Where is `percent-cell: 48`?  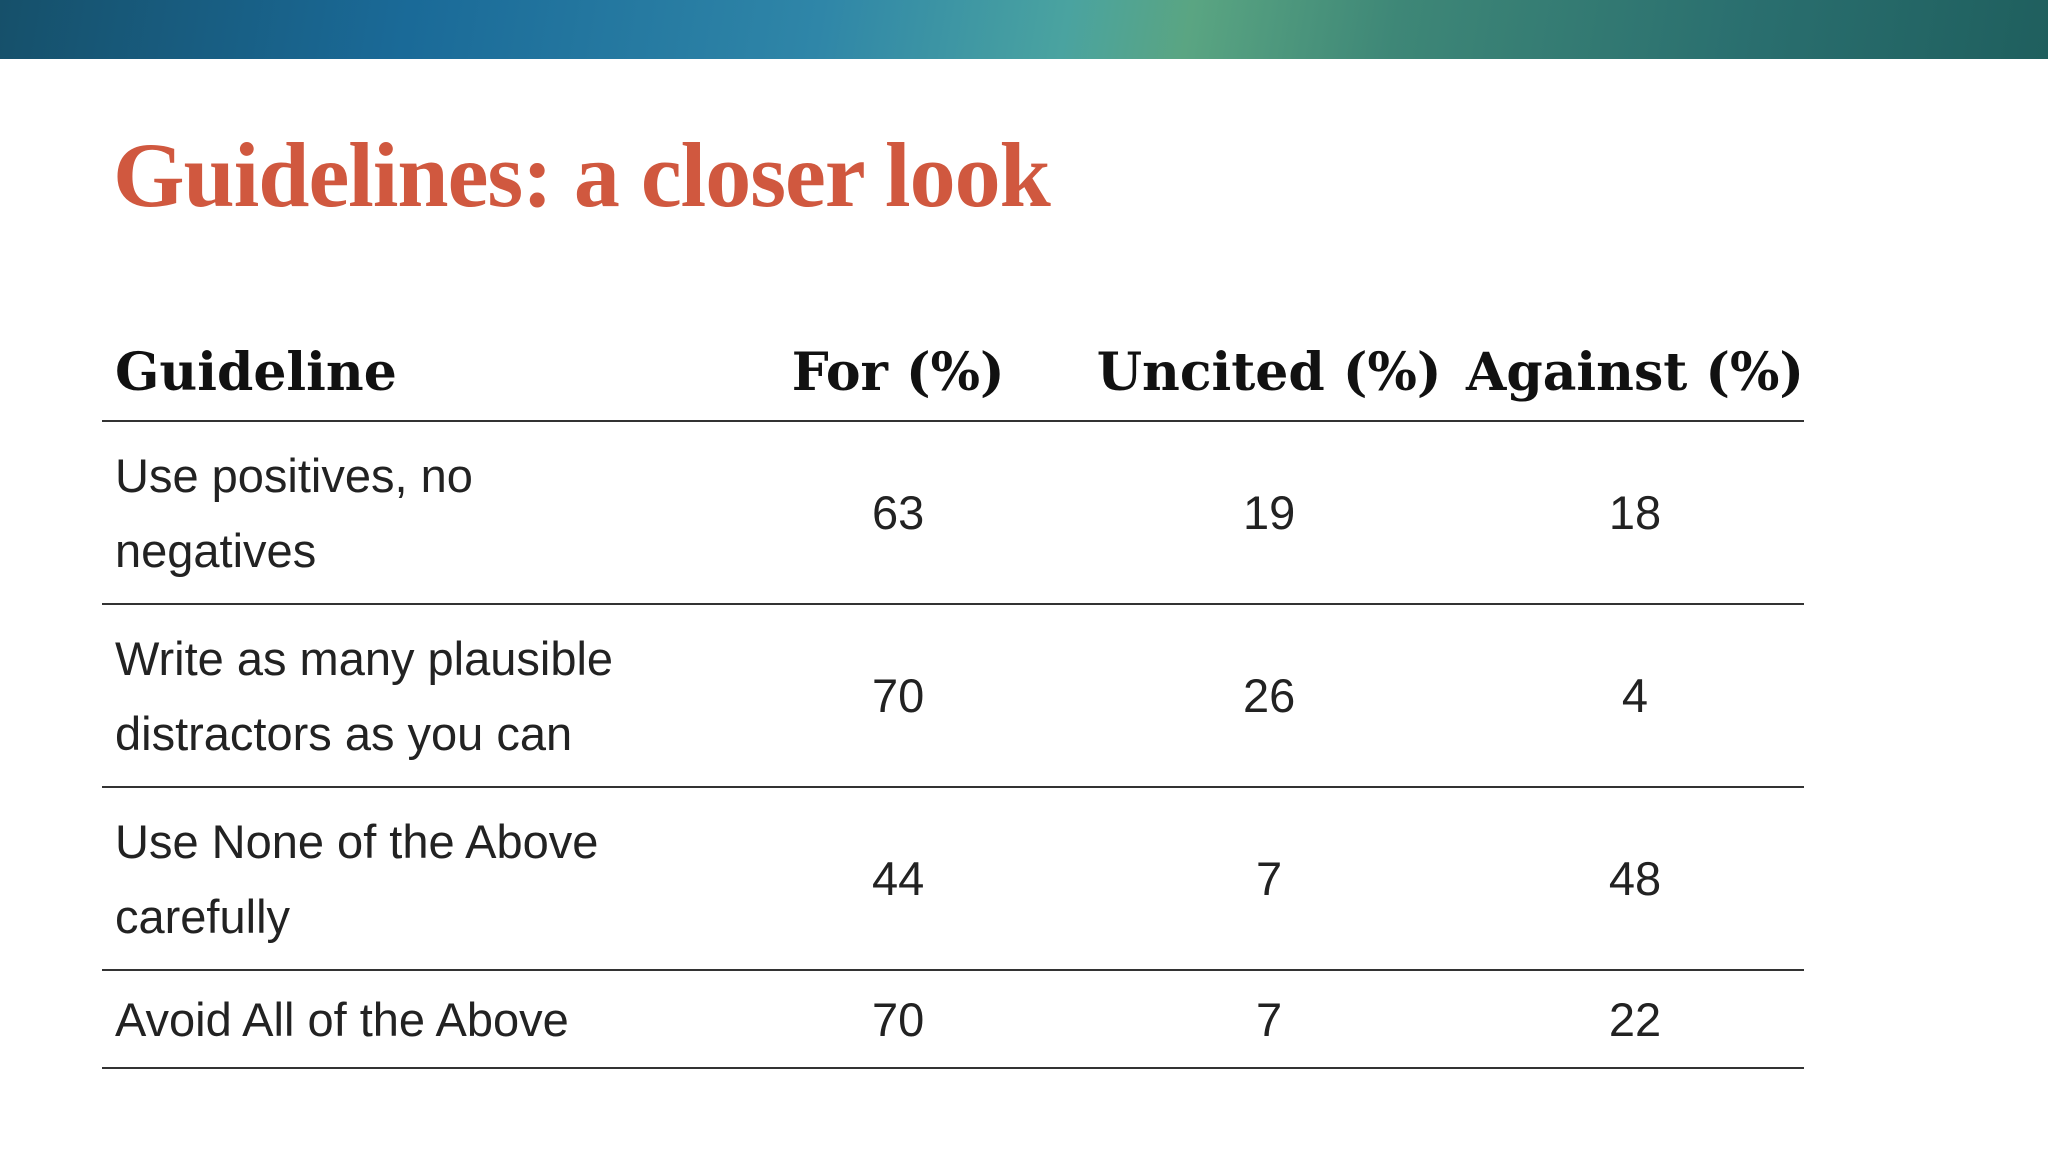 percent-cell: 48 is located at coordinates (1634, 879).